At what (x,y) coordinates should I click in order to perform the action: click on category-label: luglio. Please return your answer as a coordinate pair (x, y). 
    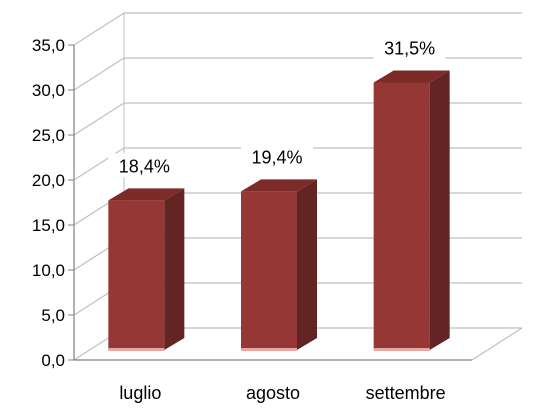
    Looking at the image, I should click on (140, 393).